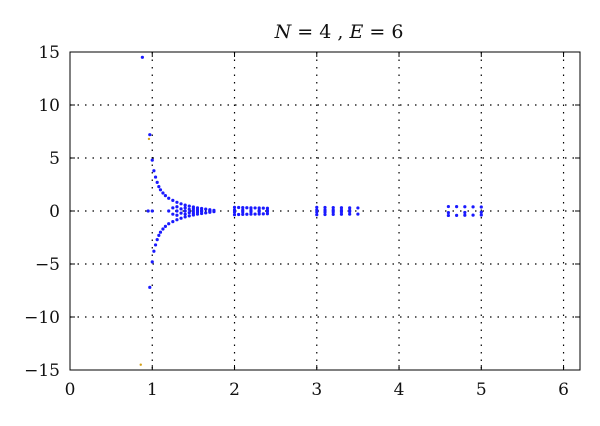  Describe the element at coordinates (343, 32) in the screenshot. I see `title-sep: ,` at that location.